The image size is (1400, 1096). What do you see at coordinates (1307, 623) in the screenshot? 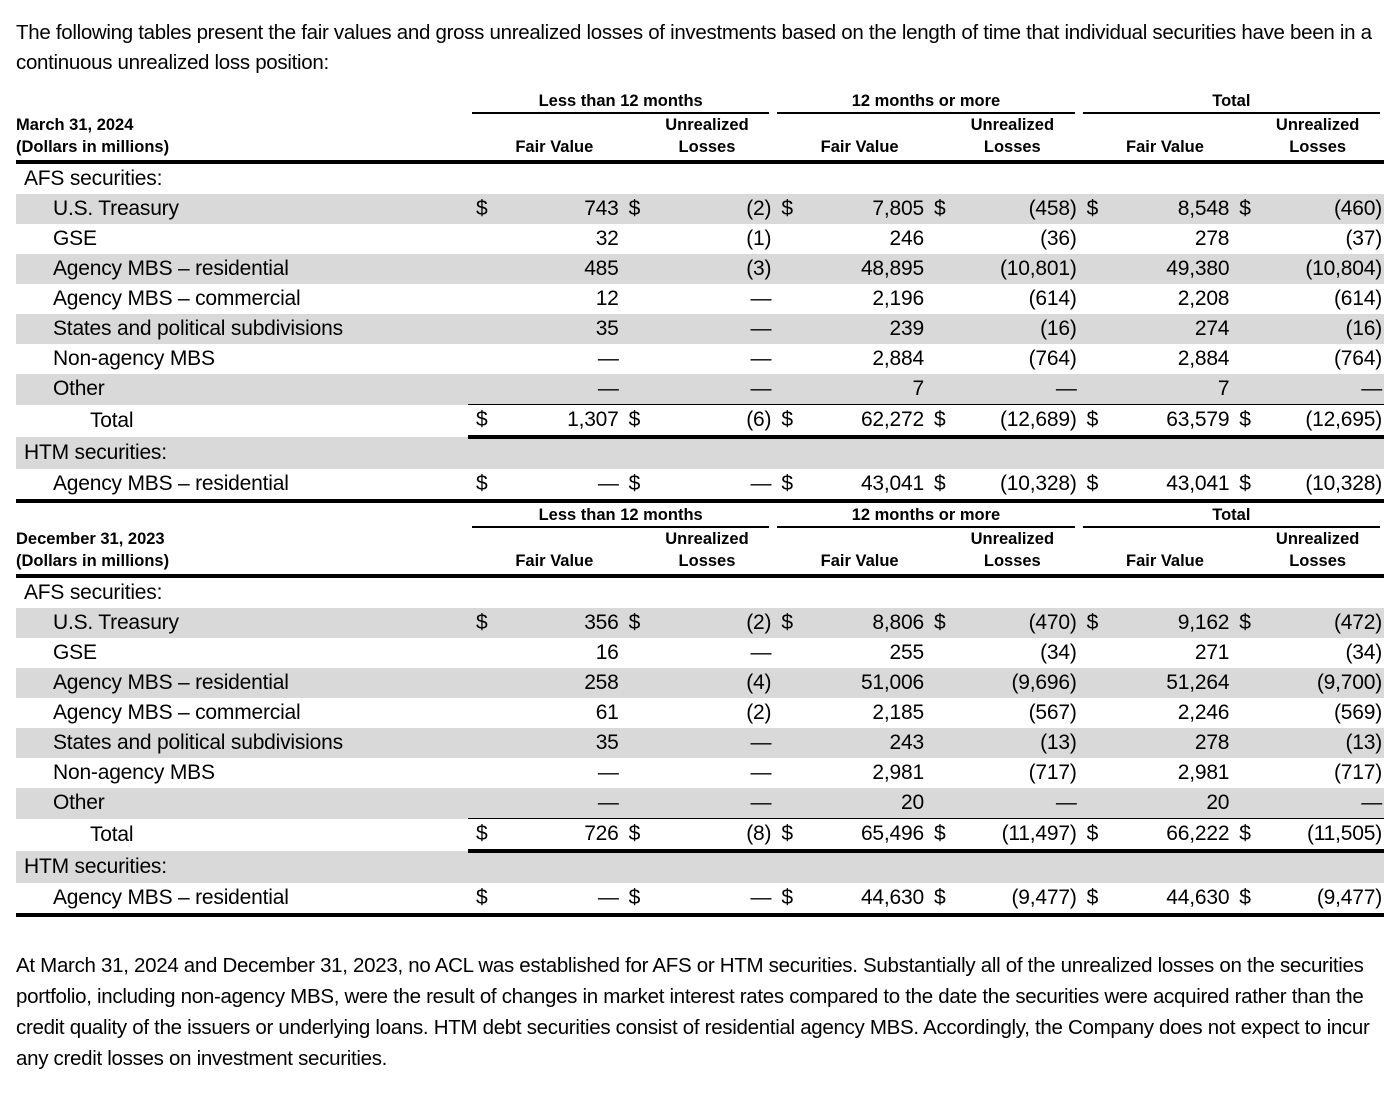
I see `value-wrap: $ (472)` at bounding box center [1307, 623].